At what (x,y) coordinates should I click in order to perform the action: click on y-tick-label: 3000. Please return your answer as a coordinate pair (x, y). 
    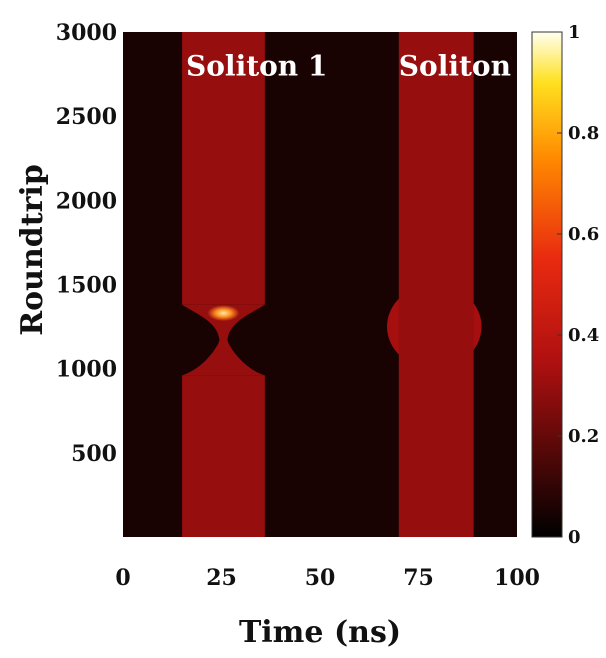
    Looking at the image, I should click on (86, 33).